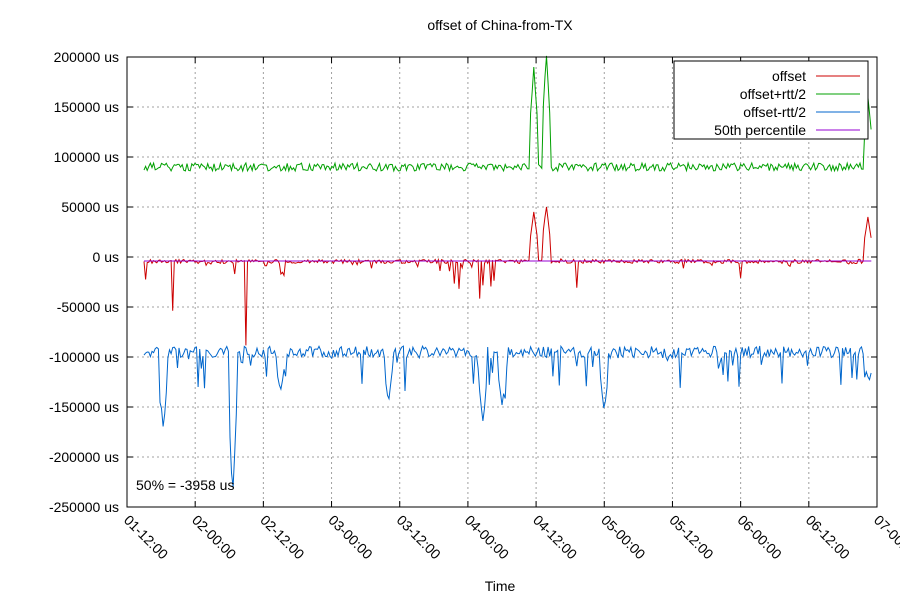 This screenshot has width=900, height=605. Describe the element at coordinates (623, 537) in the screenshot. I see `x-tick-label: 05-00:00` at that location.